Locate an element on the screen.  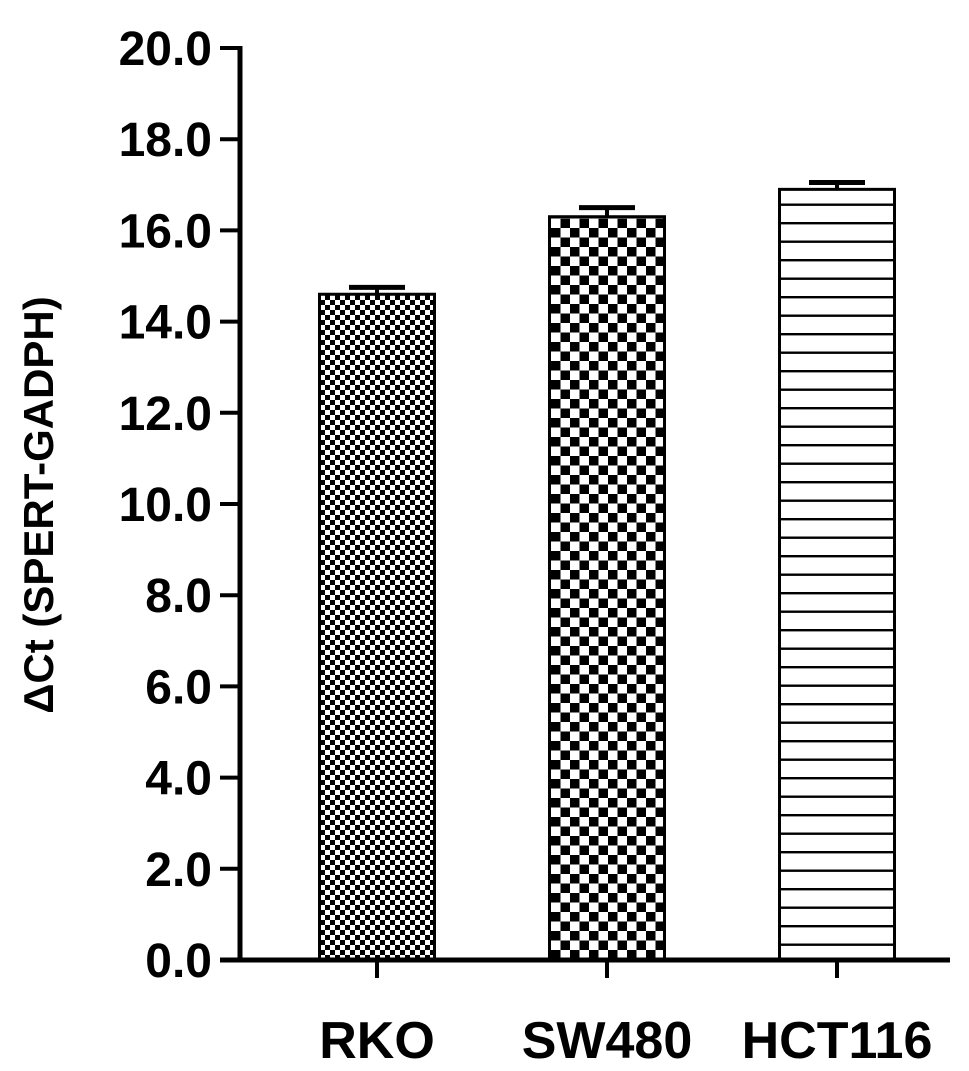
y-tick-label: 14.0 is located at coordinates (165, 323).